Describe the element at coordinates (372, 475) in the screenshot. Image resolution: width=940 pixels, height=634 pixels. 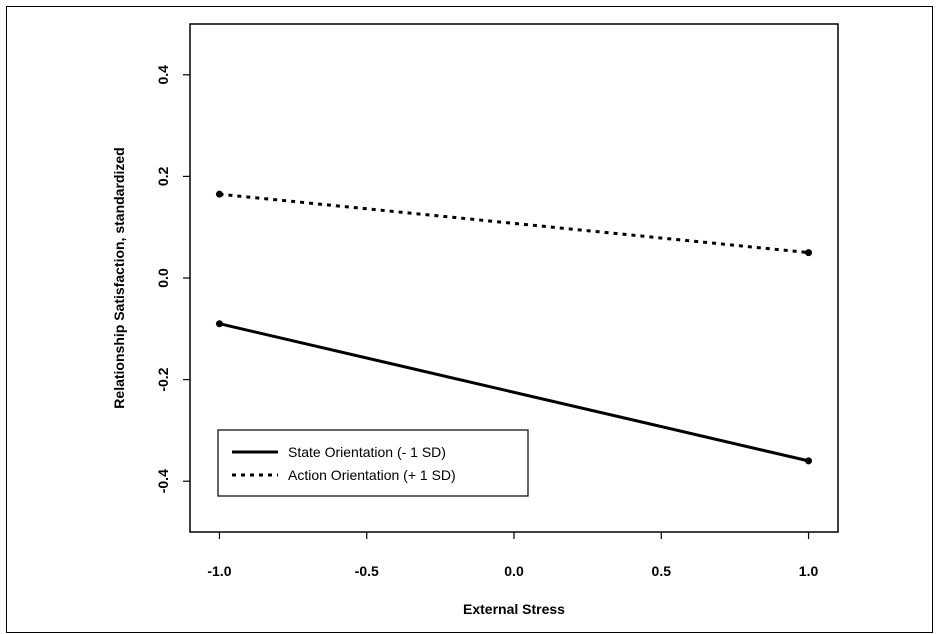
I see `legend-label-action-orientation: Action Orientation (+ 1 SD)` at that location.